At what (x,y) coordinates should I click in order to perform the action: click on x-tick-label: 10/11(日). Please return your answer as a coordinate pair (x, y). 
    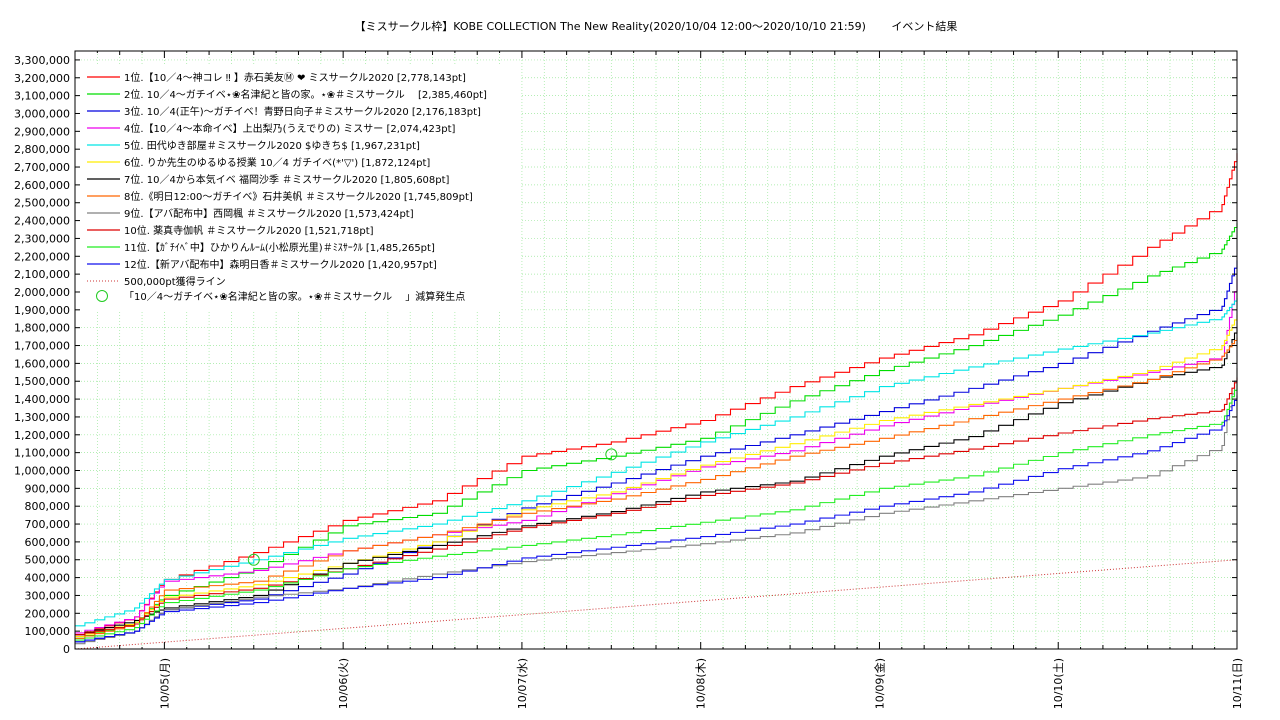
    Looking at the image, I should click on (1237, 683).